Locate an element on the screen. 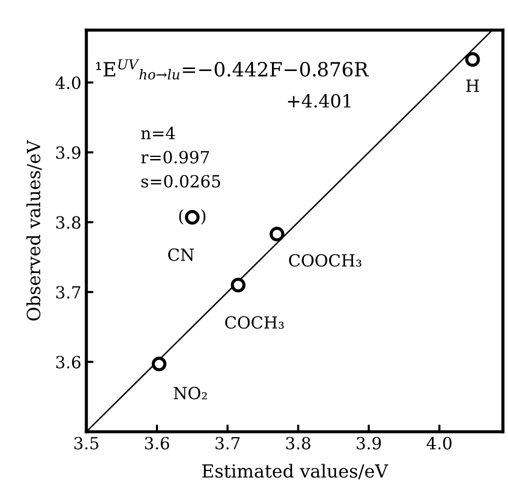 The height and width of the screenshot is (502, 508). annotation: ¹E$^{UV}$$_{ho→lu}$=−0.442F−0.876R is located at coordinates (232, 69).